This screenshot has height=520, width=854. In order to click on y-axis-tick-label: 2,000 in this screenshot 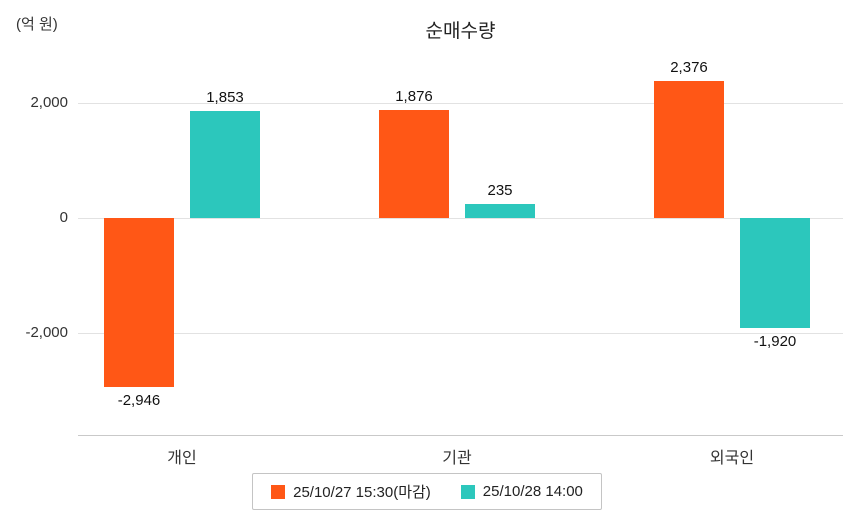, I will do `click(49, 102)`.